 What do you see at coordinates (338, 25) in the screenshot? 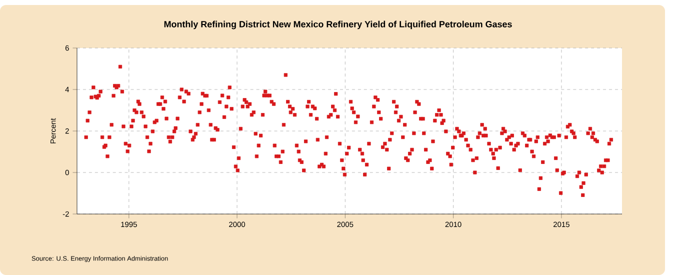
I see `chart-title: Monthly Refining District New Mexico Refinery Yield of Liquified Petroleum Gases` at bounding box center [338, 25].